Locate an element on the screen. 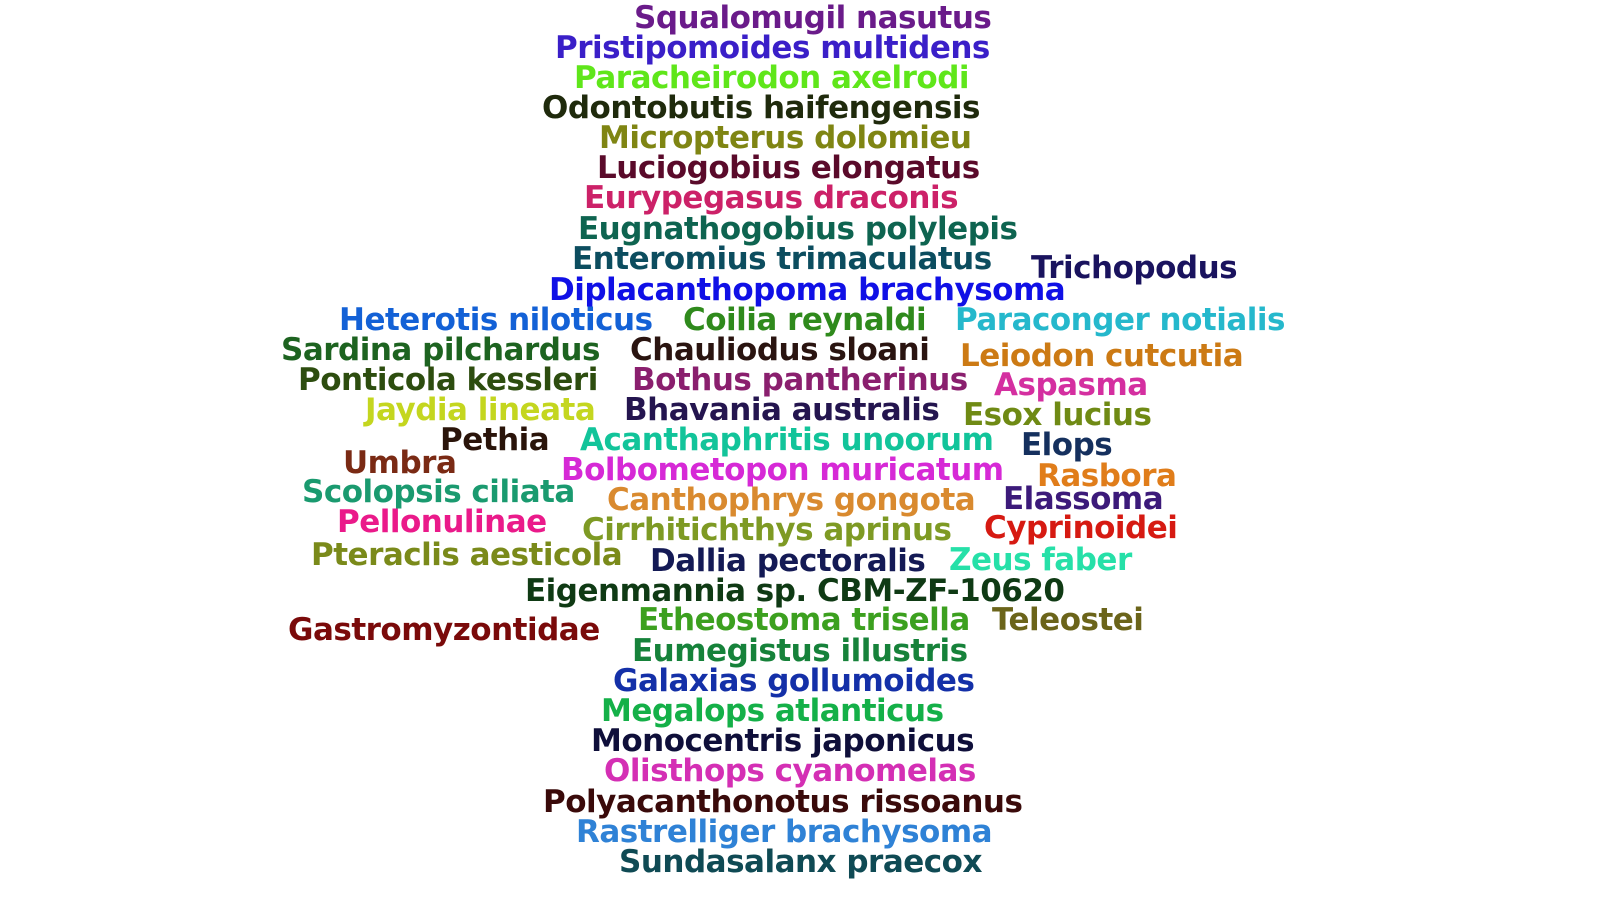 This screenshot has height=900, width=1600. word-16: Leiodon cutcutia is located at coordinates (1102, 356).